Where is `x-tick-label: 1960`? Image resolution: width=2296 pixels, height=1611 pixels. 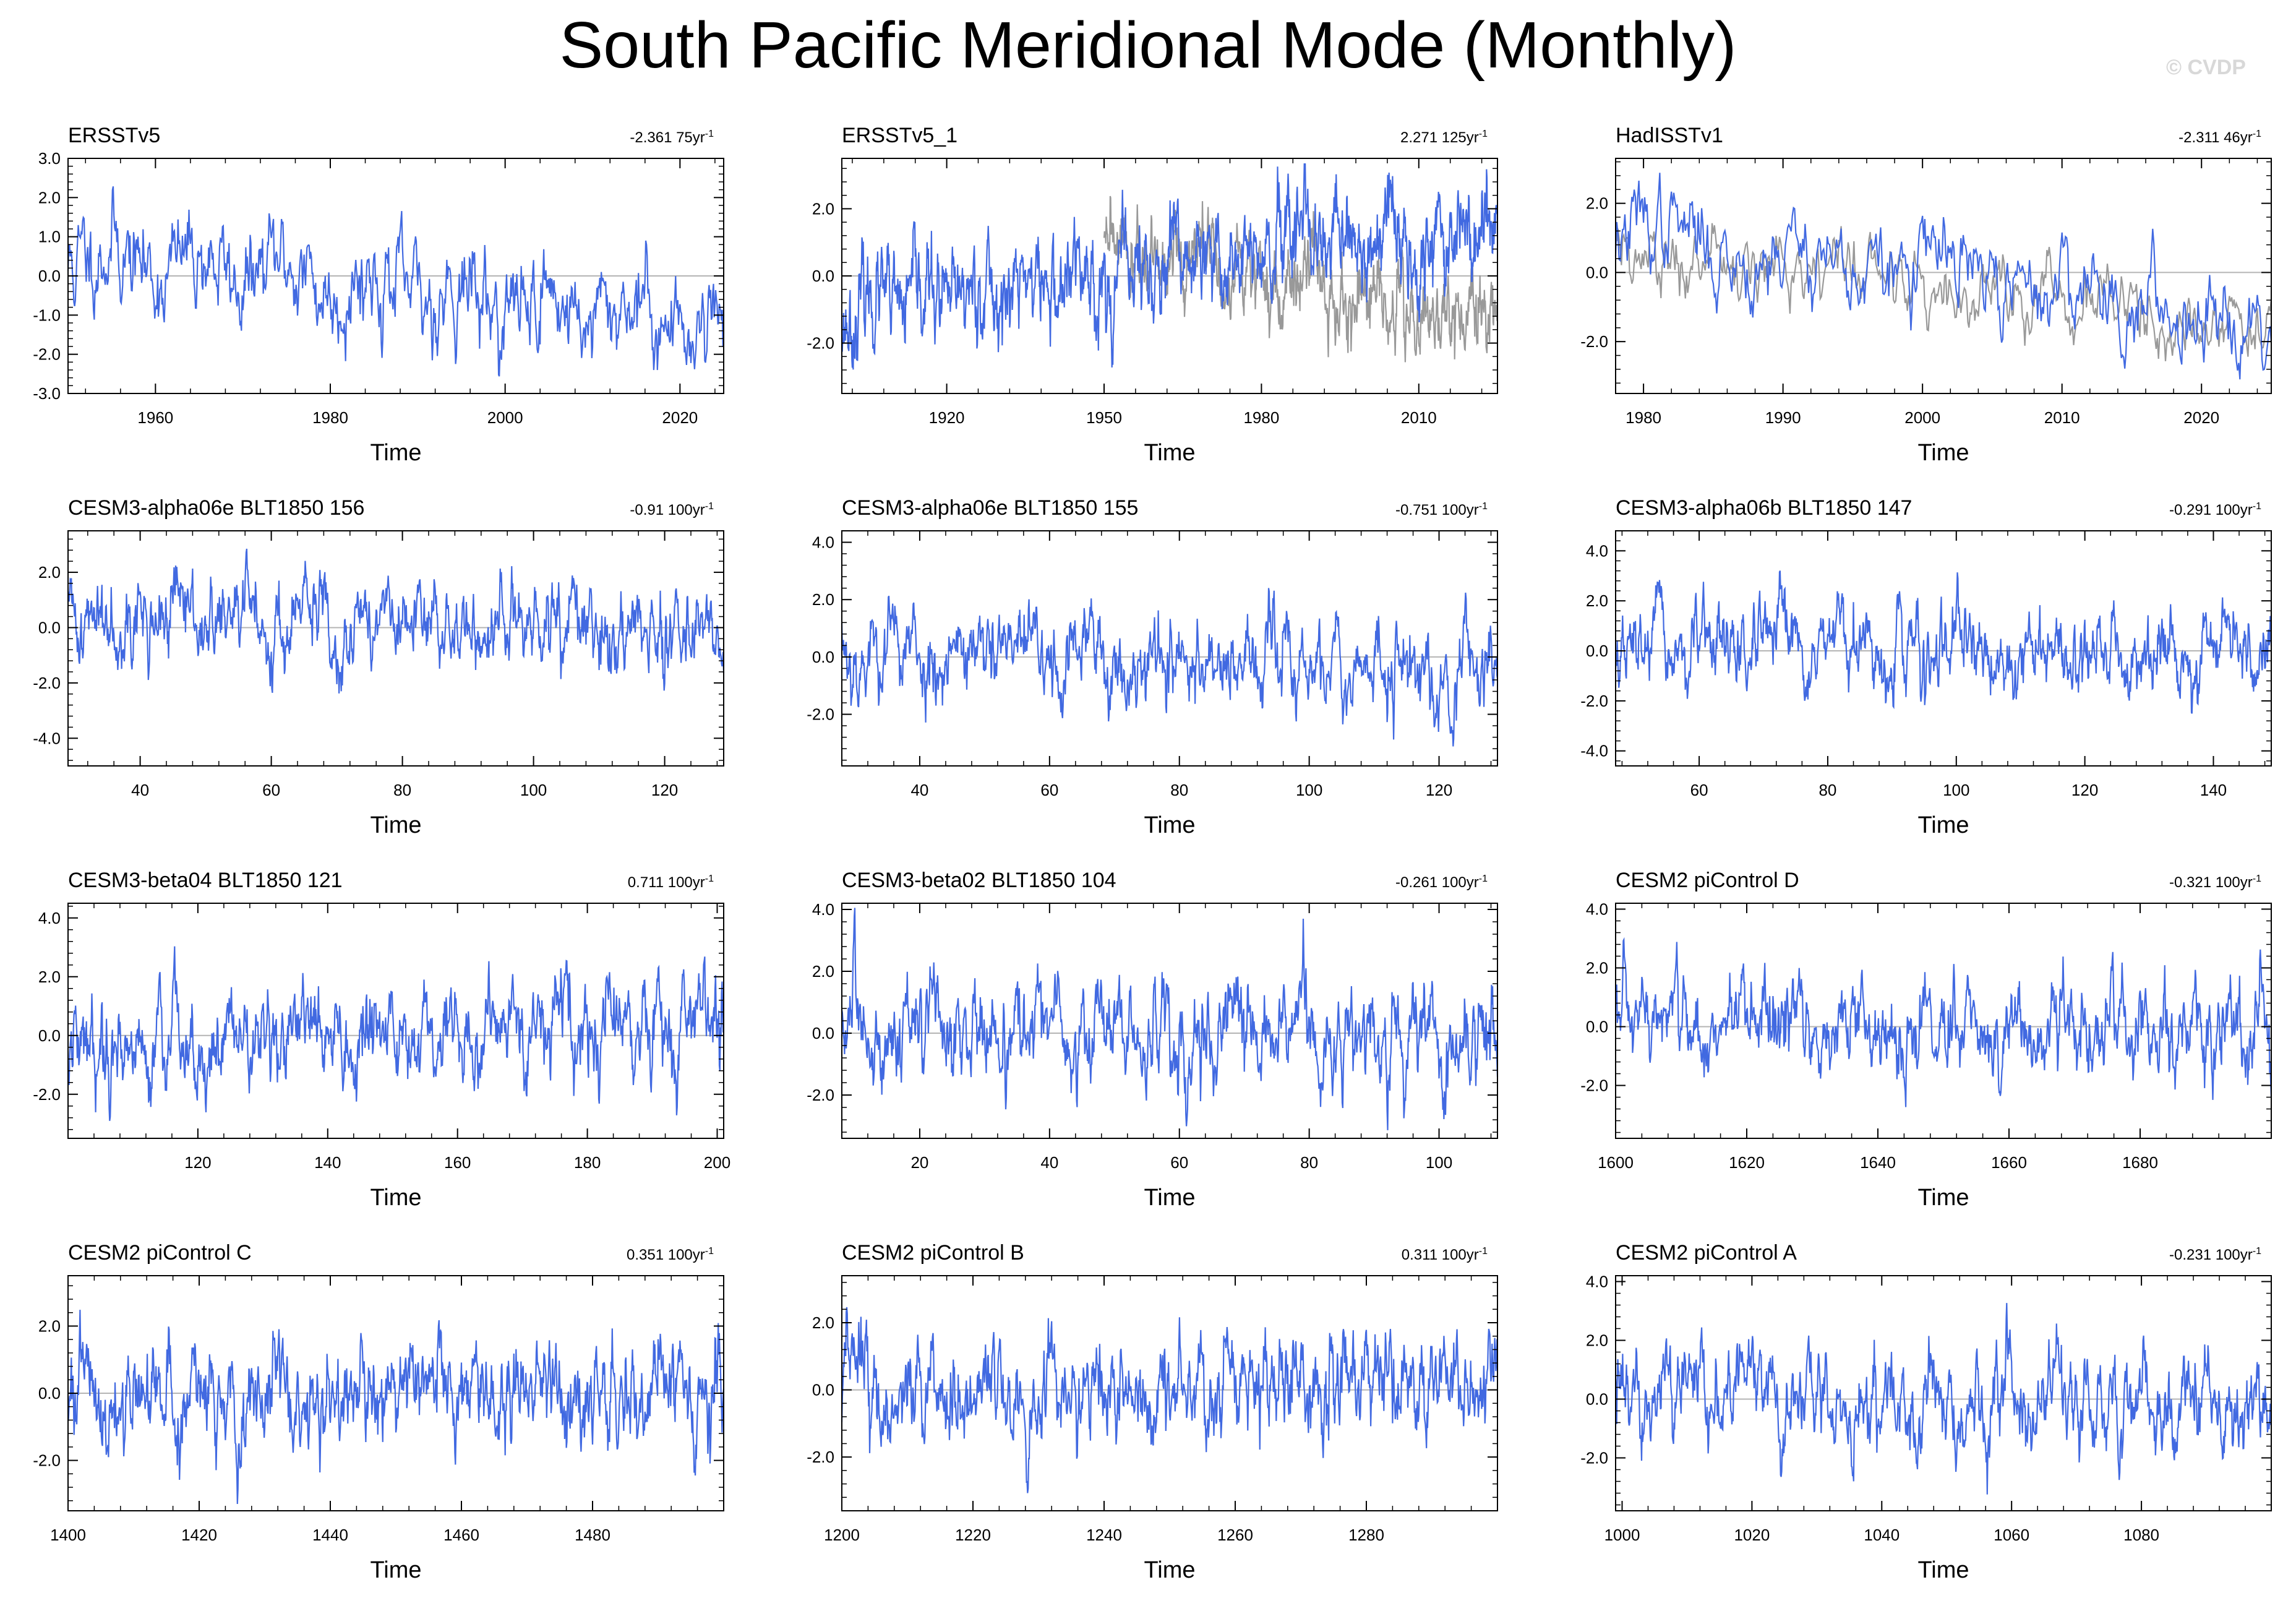 x-tick-label: 1960 is located at coordinates (155, 417).